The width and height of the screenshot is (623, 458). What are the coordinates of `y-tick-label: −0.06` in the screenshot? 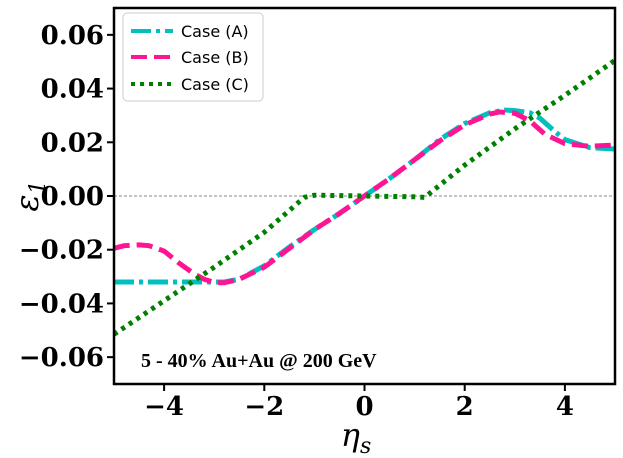 It's located at (61, 358).